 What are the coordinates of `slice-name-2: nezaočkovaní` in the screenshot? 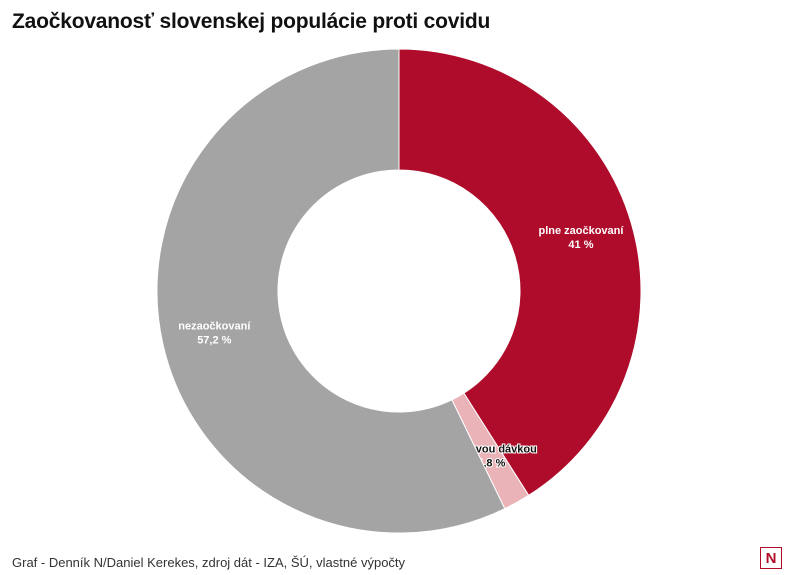 It's located at (214, 326).